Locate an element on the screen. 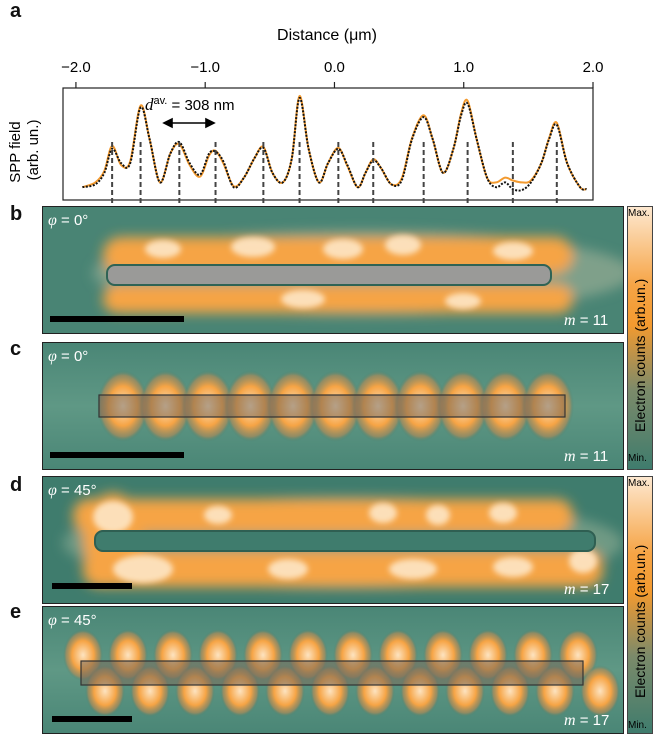 The width and height of the screenshot is (654, 734). plot-frame is located at coordinates (328, 144).